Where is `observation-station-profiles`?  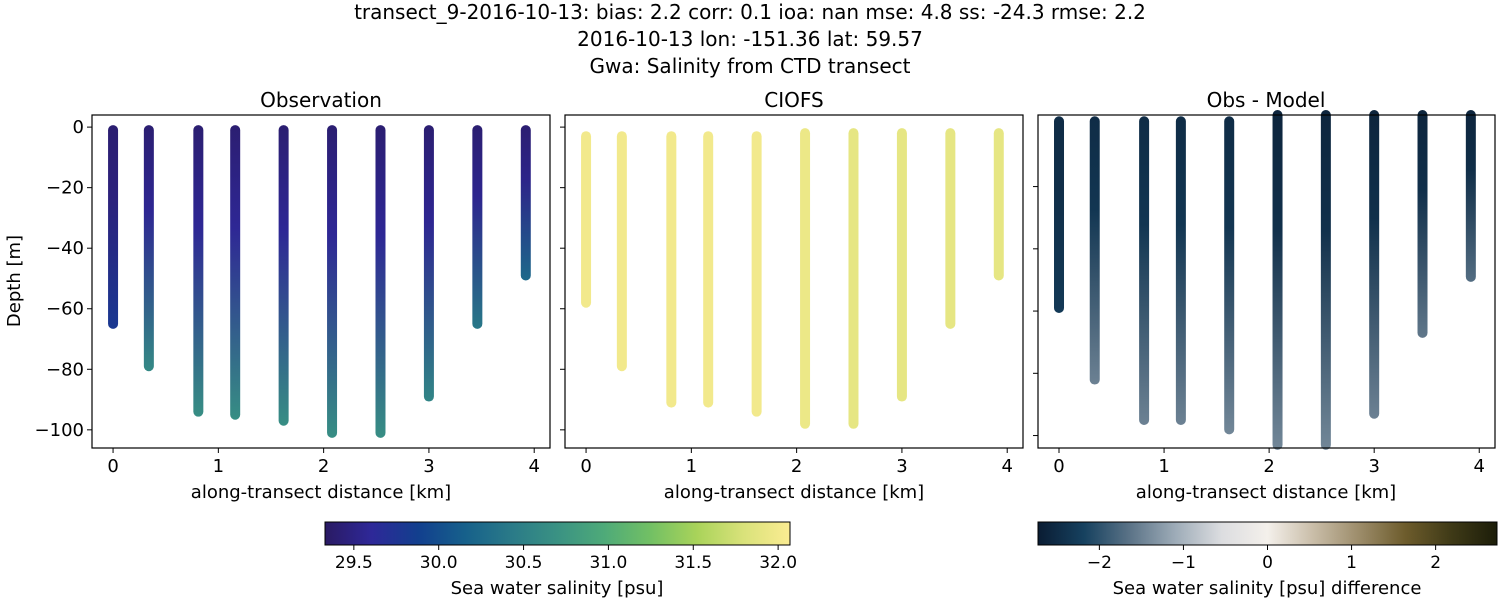
observation-station-profiles is located at coordinates (319, 281).